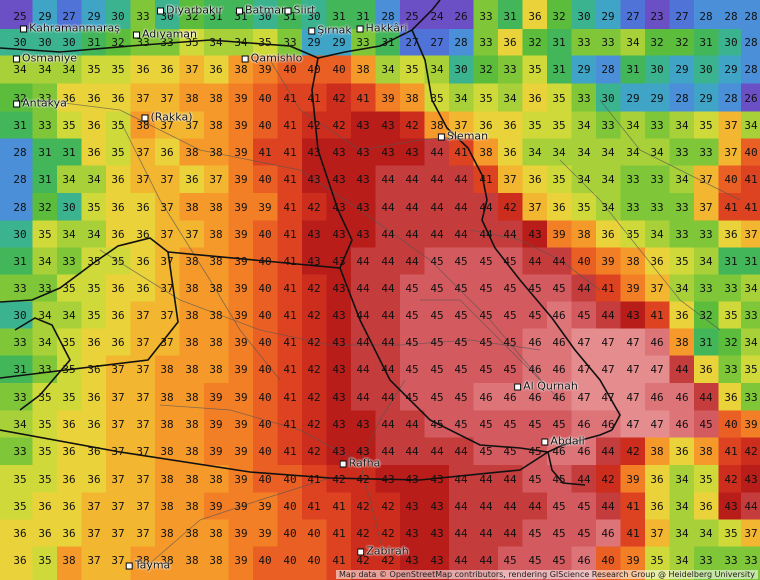  What do you see at coordinates (535, 260) in the screenshot?
I see `road-line` at bounding box center [535, 260].